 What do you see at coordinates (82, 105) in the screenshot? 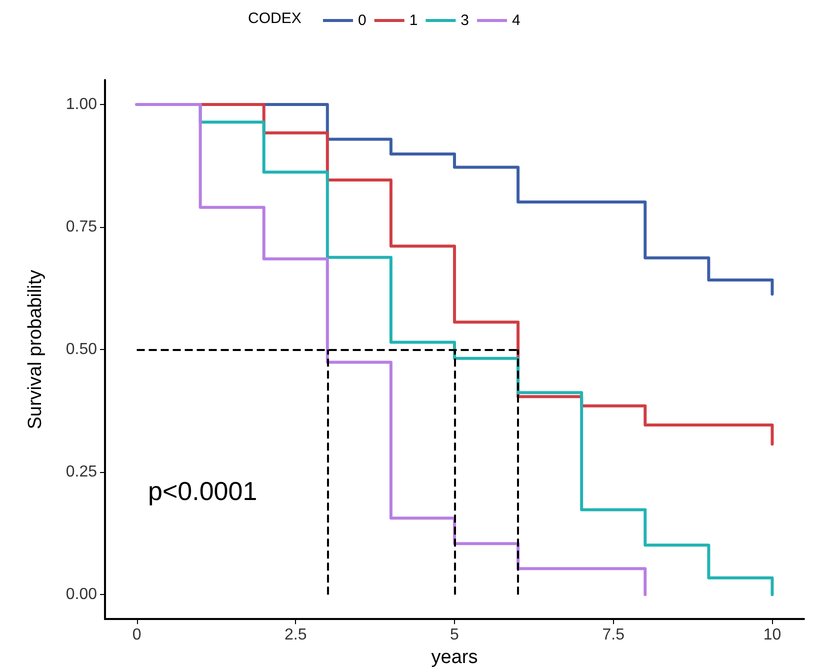
I see `y-tick-label: 1.00` at bounding box center [82, 105].